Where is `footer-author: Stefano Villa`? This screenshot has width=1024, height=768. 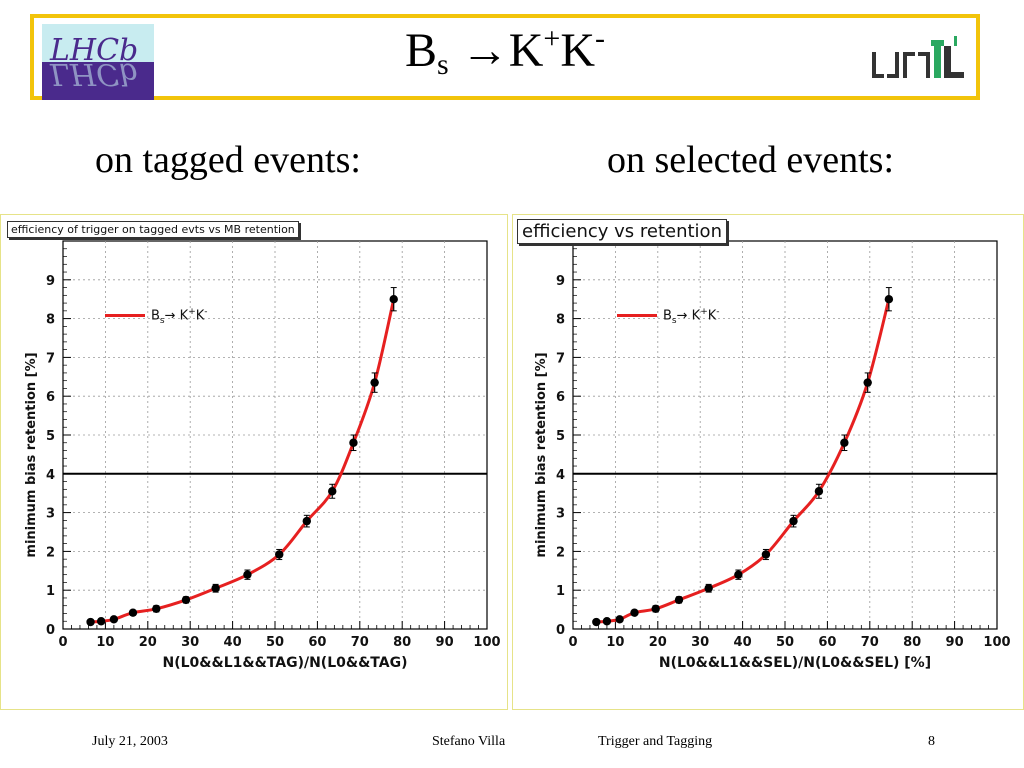
footer-author: Stefano Villa is located at coordinates (469, 741).